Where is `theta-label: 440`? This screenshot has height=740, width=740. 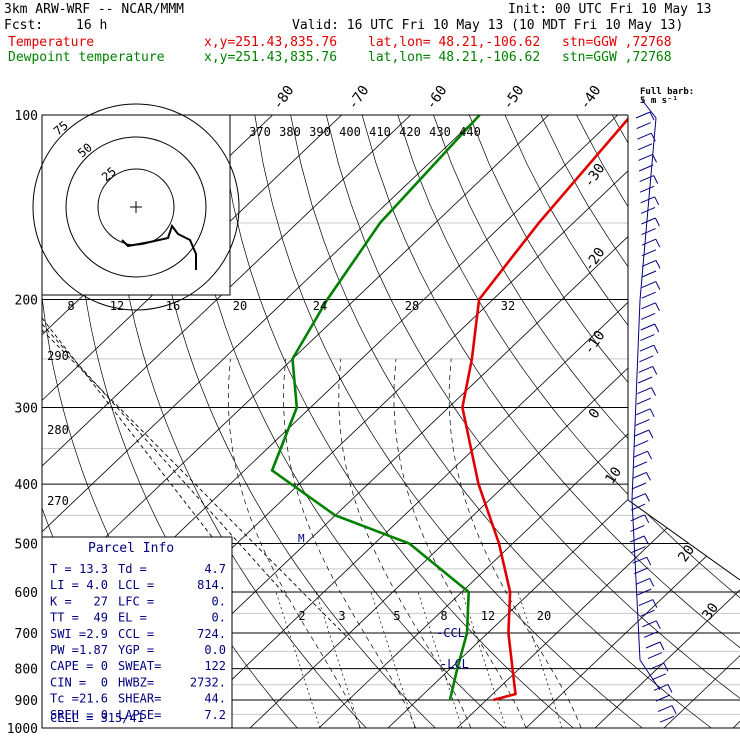 theta-label: 440 is located at coordinates (470, 132).